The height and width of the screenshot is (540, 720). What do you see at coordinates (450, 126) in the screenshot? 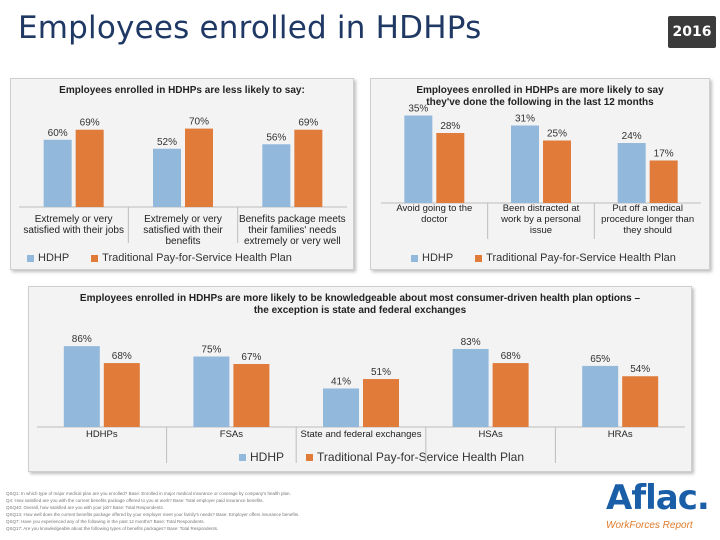
I see `data-label: 28%` at bounding box center [450, 126].